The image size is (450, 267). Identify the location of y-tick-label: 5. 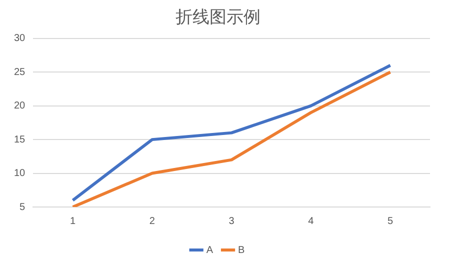
(23, 207).